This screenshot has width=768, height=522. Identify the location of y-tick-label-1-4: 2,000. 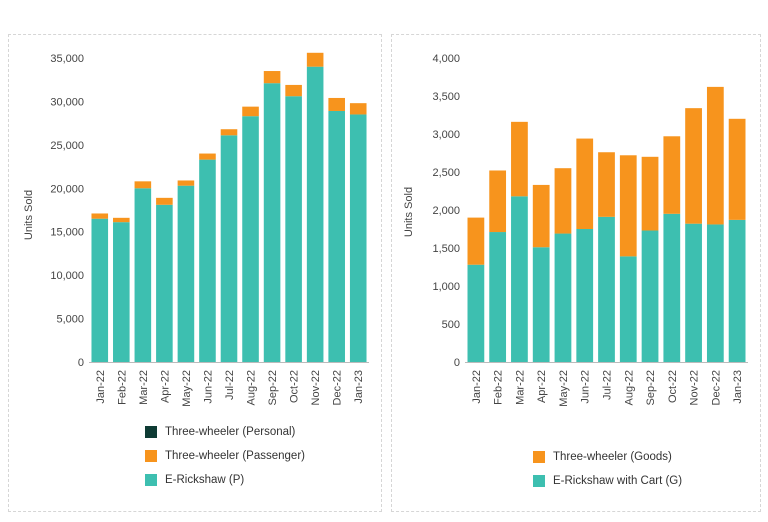
(446, 211).